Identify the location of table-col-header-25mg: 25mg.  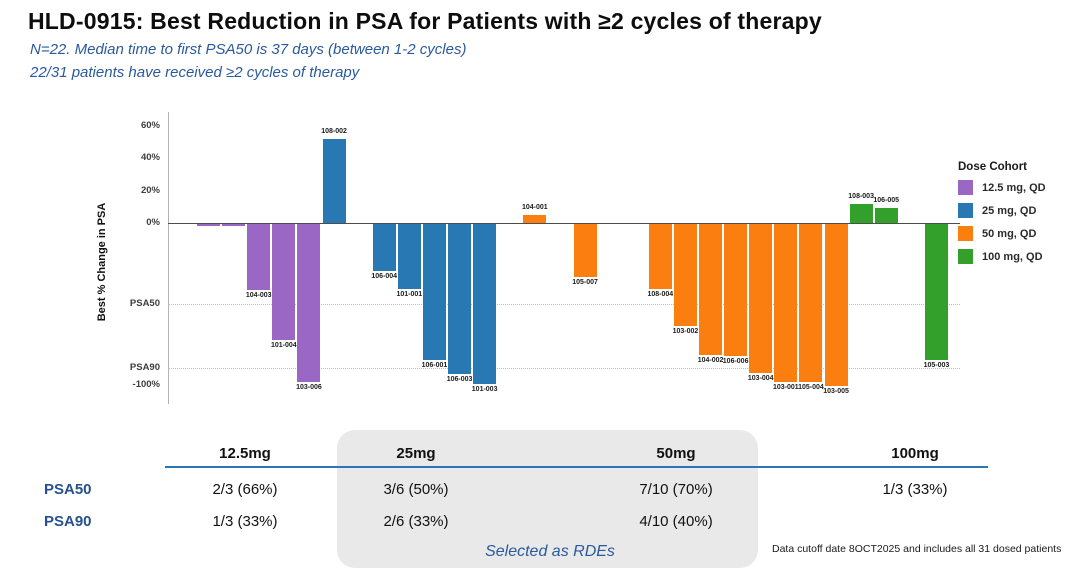
(416, 453).